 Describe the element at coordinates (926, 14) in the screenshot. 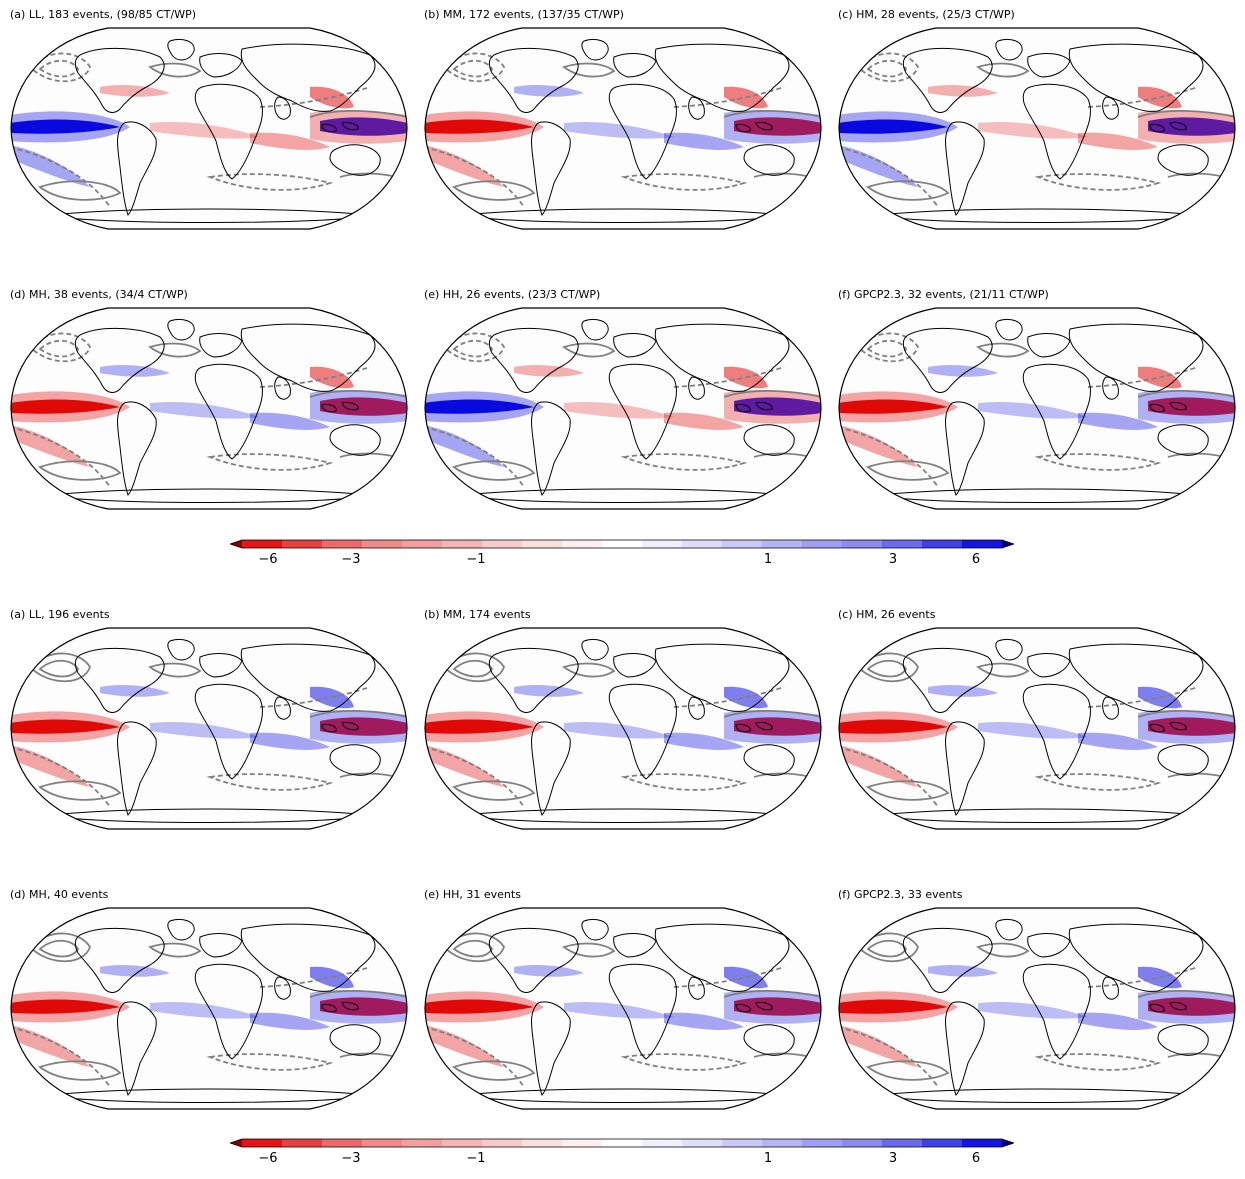

I see `panel-title: (c) HM, 28 events, (25/3 CT/WP)` at that location.